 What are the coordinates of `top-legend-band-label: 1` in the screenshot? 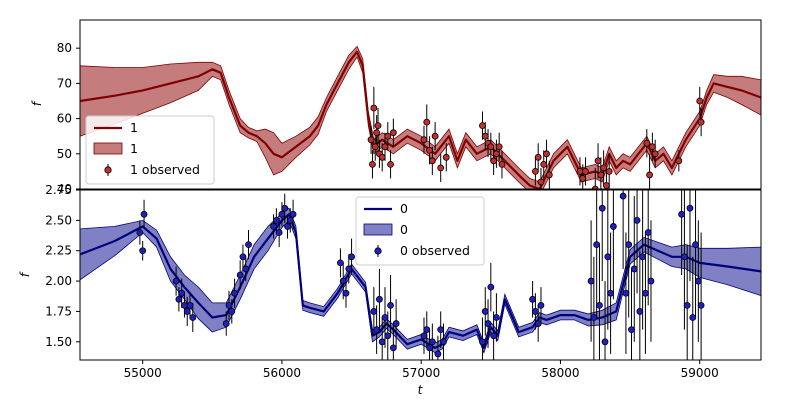 It's located at (134, 148).